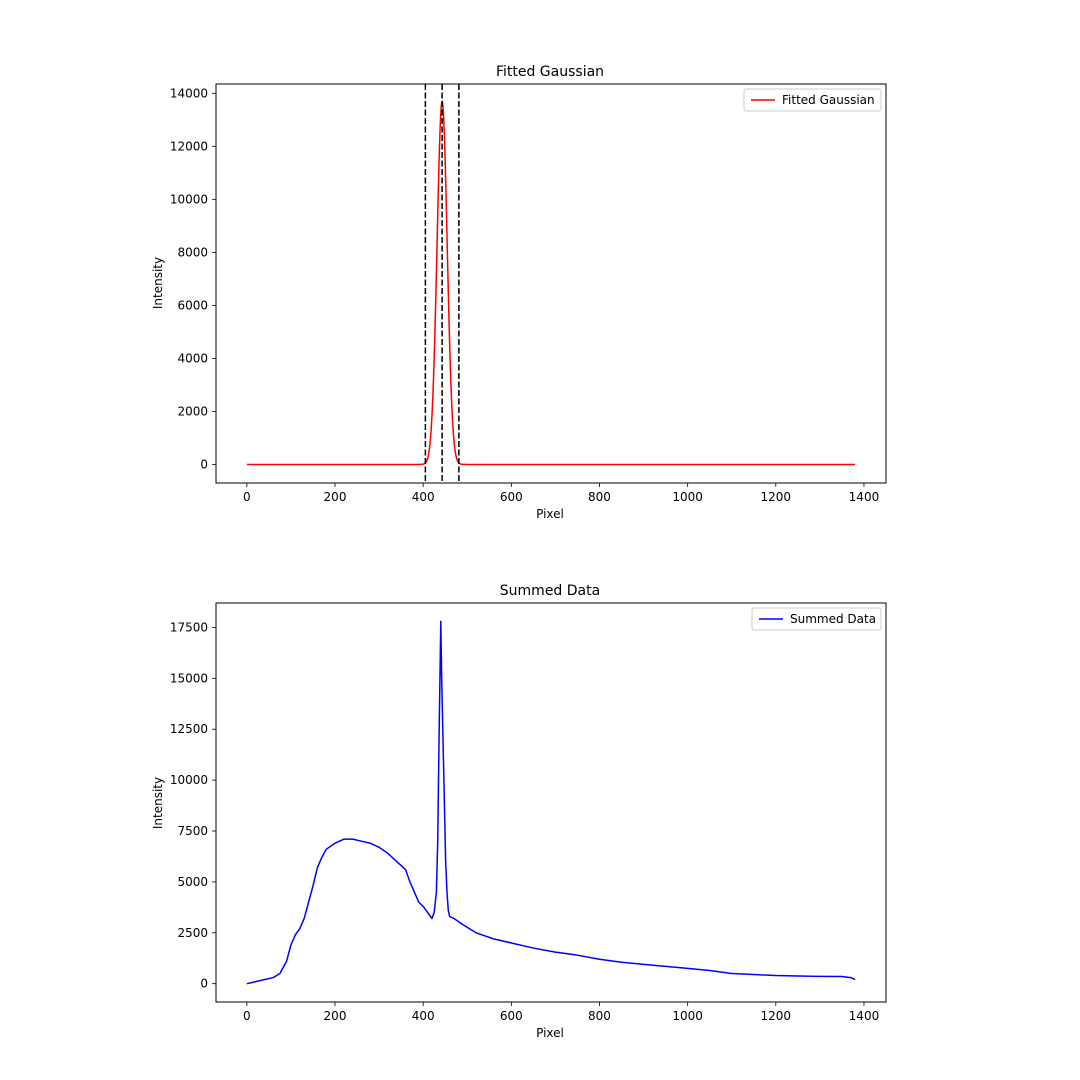  I want to click on y-tick-label: 4000, so click(192, 358).